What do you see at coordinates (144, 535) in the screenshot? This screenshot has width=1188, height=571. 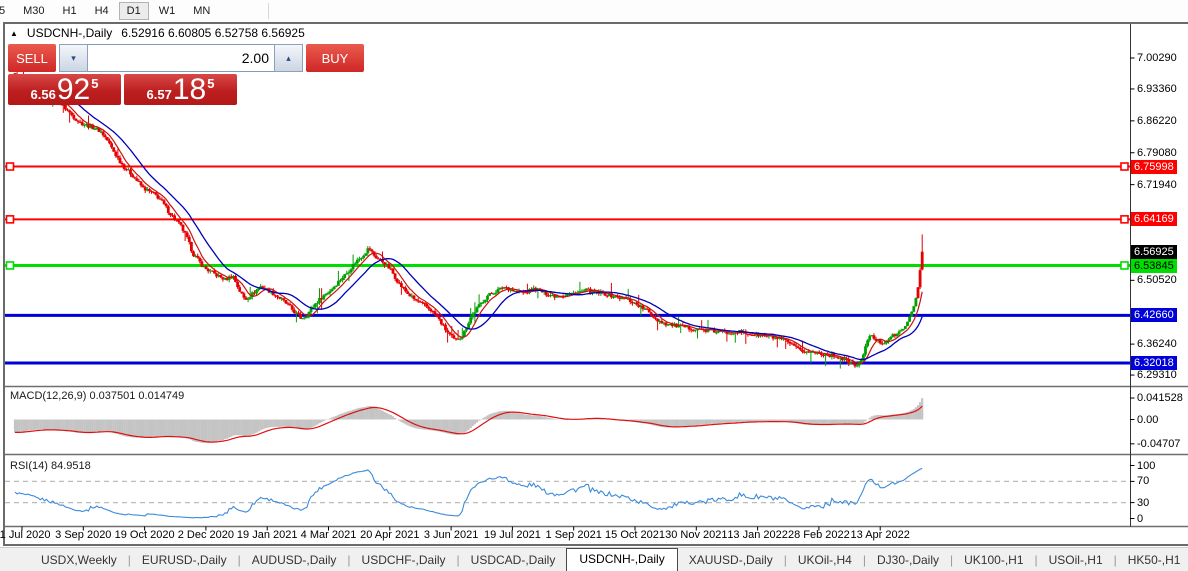 I see `date-label: 19 Oct 2020` at bounding box center [144, 535].